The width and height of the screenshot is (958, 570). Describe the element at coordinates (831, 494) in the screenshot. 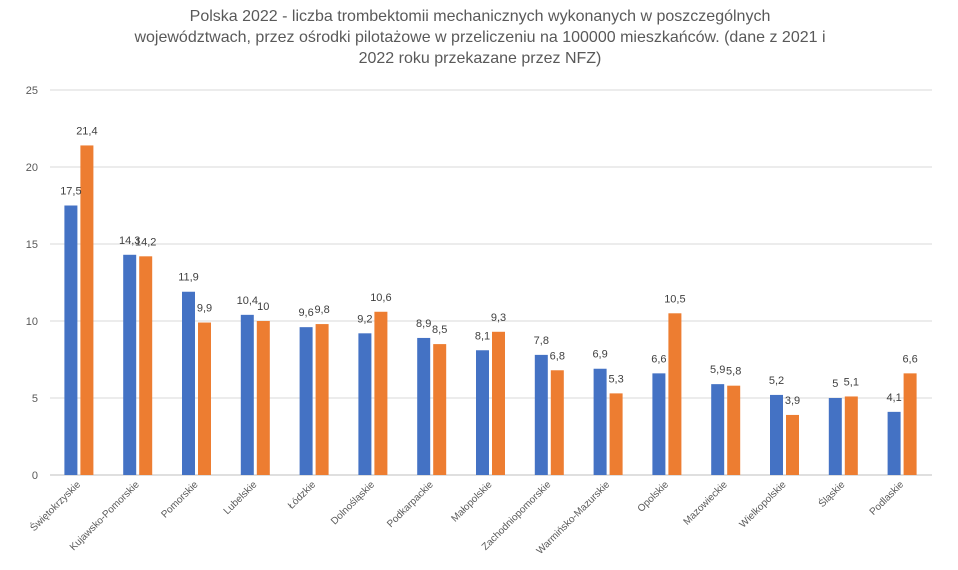

I see `category-label: Śląskie` at that location.